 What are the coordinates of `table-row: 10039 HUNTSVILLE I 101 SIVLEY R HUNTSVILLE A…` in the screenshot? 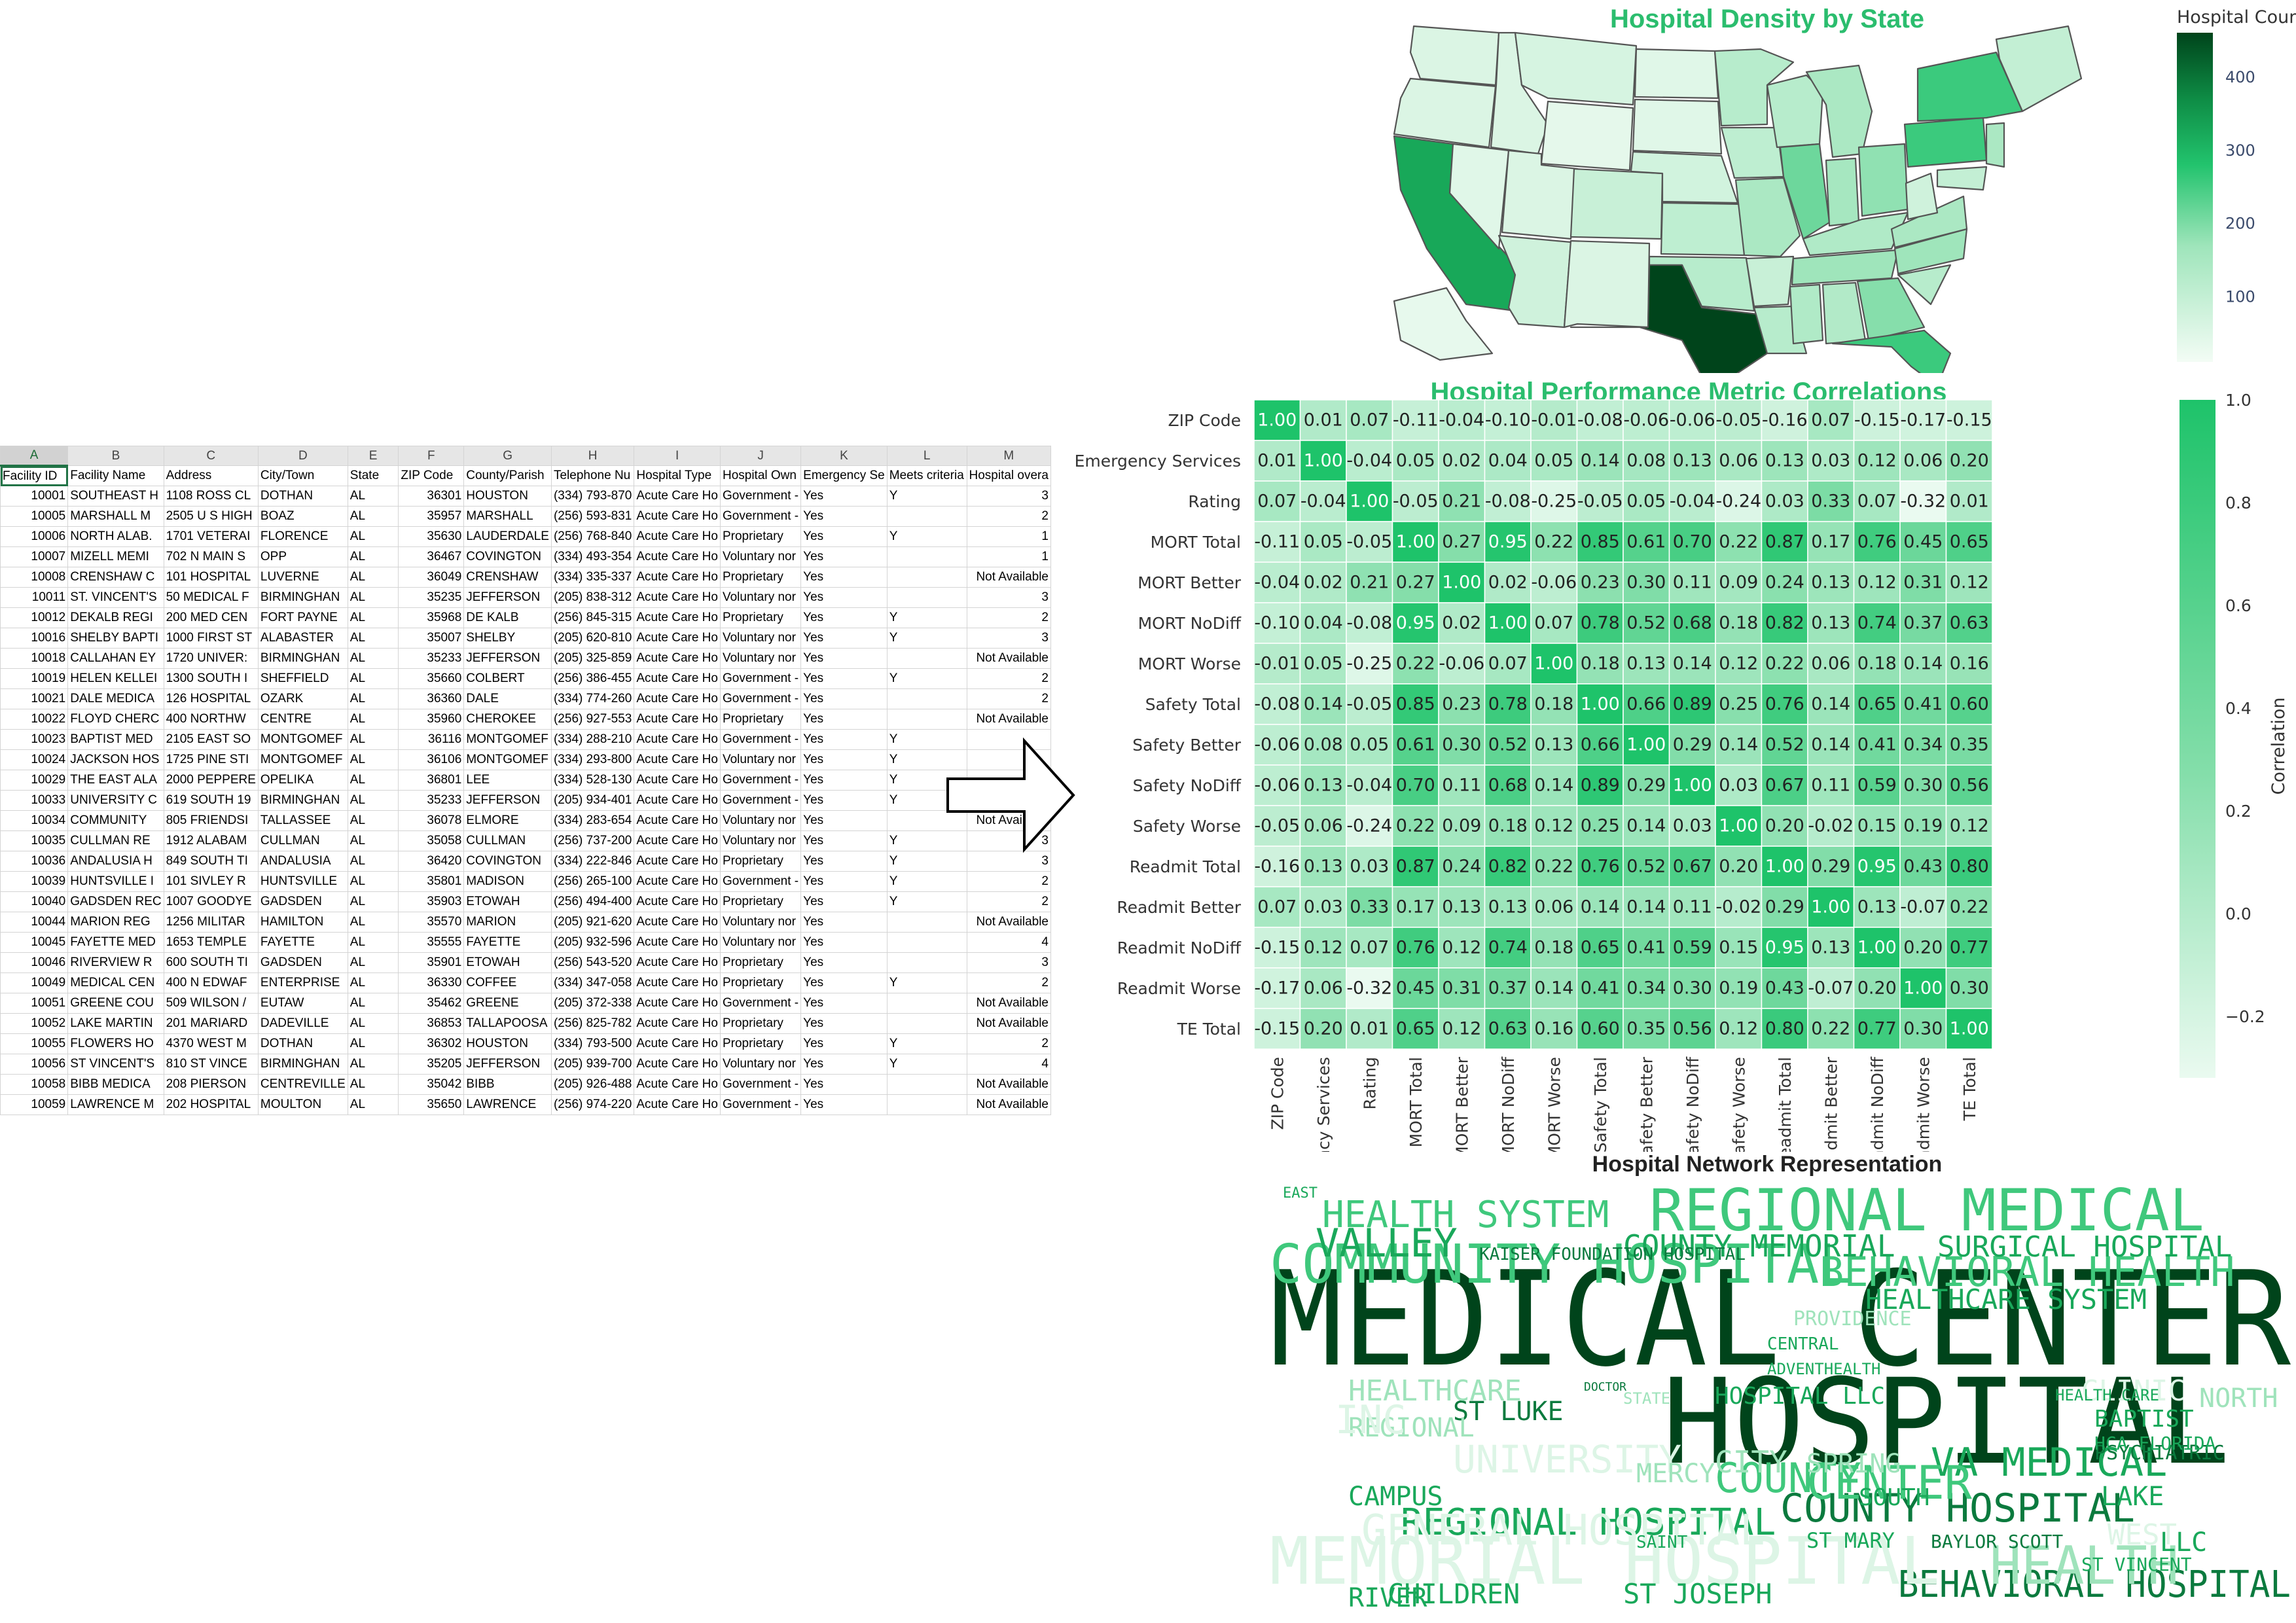 It's located at (525, 881).